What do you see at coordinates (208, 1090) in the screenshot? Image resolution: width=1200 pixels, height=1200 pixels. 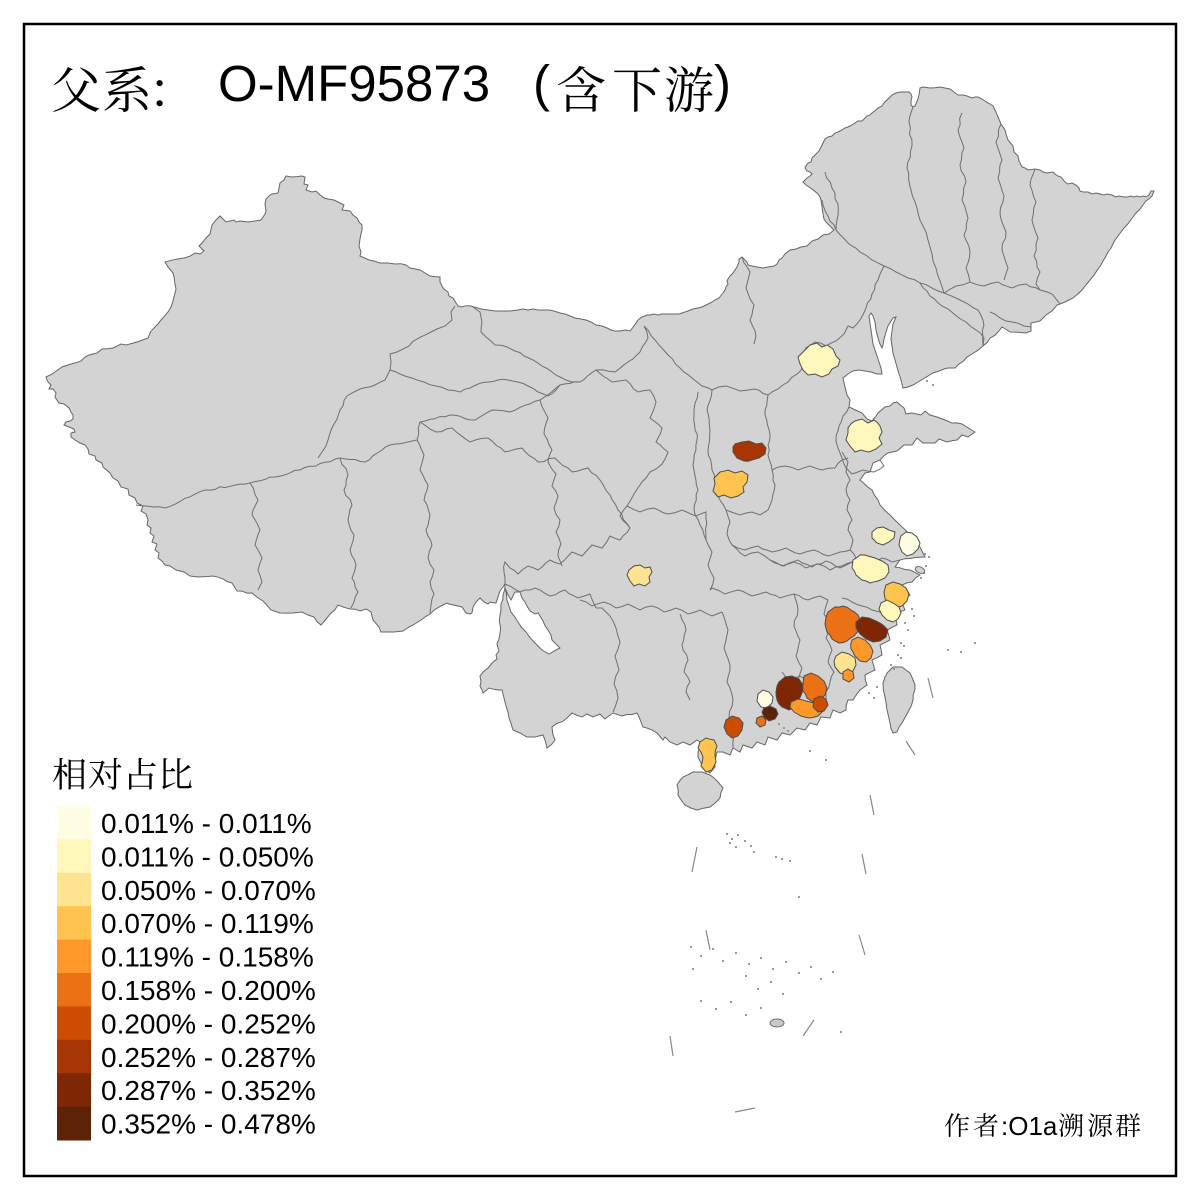 I see `svg-text: 0.287% - 0.352%` at bounding box center [208, 1090].